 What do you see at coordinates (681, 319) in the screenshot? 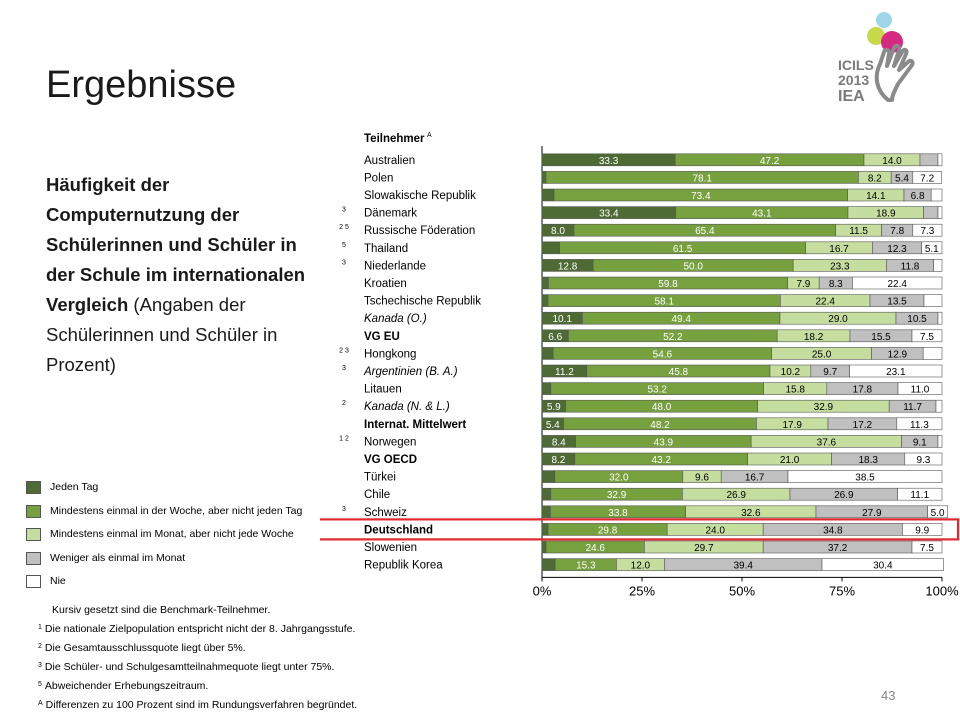
I see `data-label: 49.4` at bounding box center [681, 319].